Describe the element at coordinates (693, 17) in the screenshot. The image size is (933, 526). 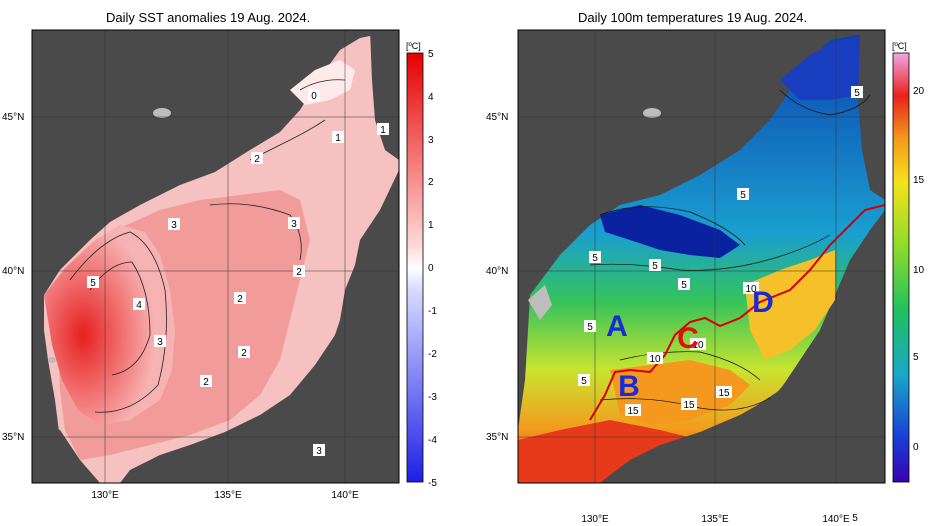
I see `right-map-title: Daily 100m temperatures 19 Aug. 2024.` at that location.